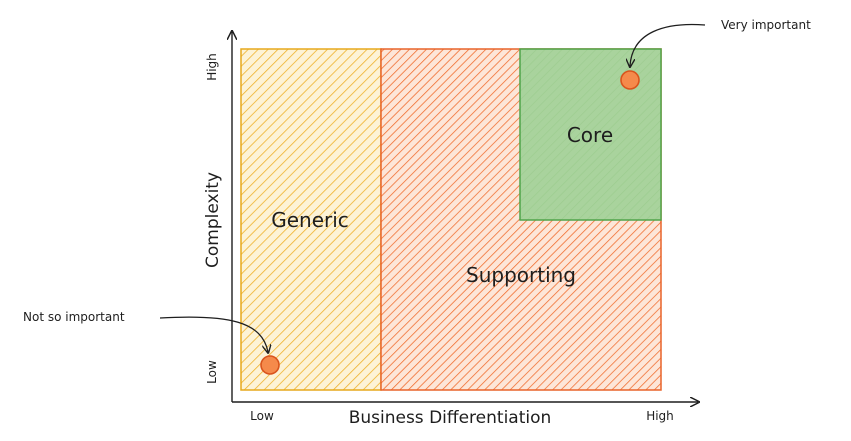 The height and width of the screenshot is (441, 851). I want to click on high-importance-marker, so click(630, 80).